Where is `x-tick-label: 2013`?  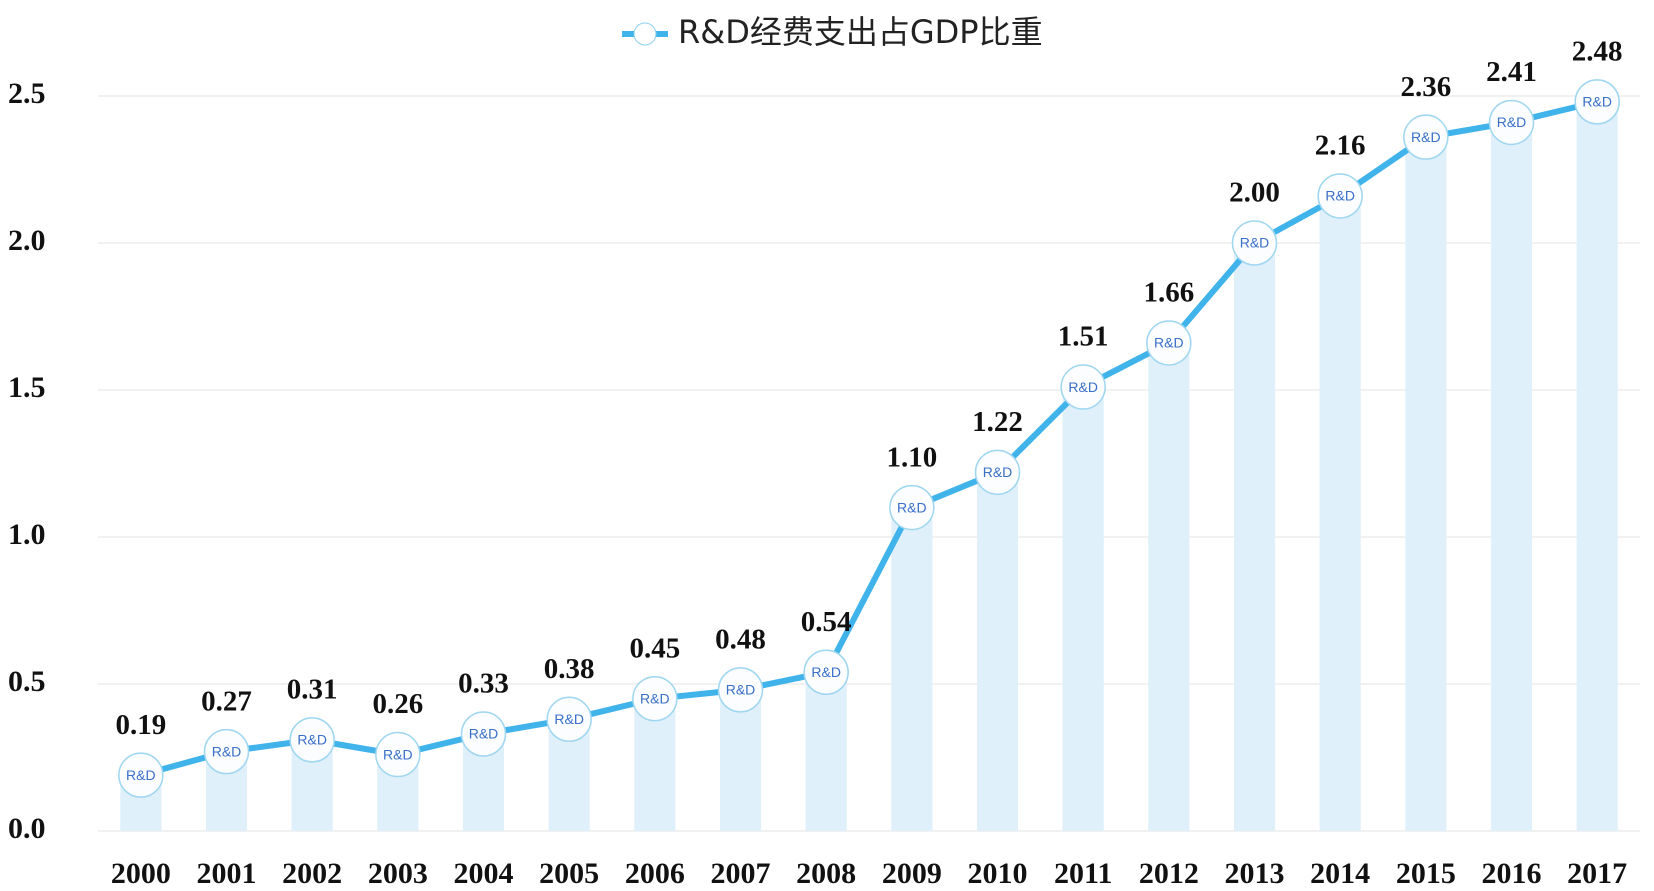
x-tick-label: 2013 is located at coordinates (1255, 873).